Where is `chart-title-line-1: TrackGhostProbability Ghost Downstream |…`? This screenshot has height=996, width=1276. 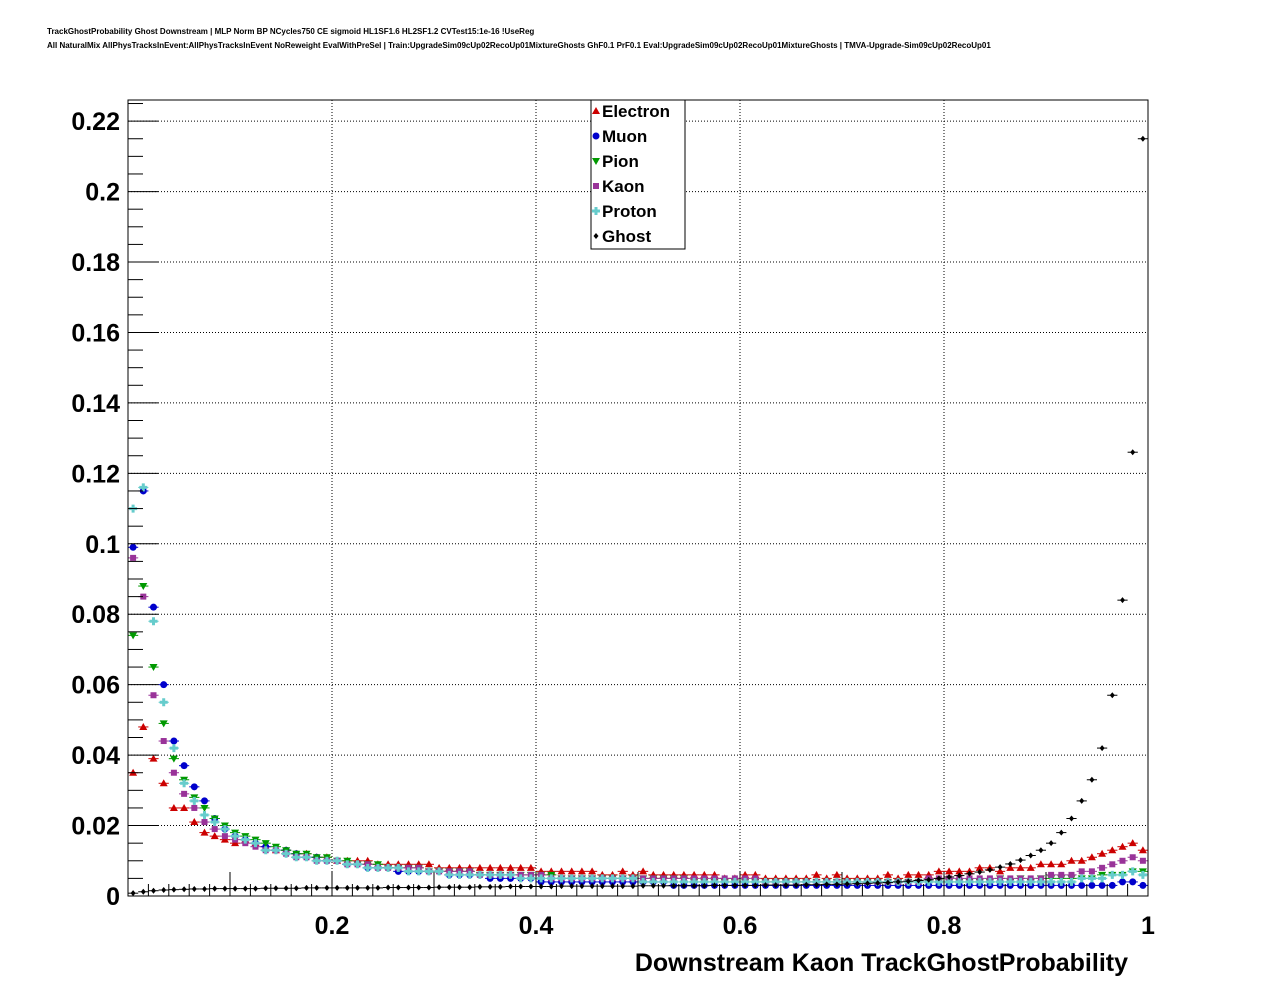 chart-title-line-1: TrackGhostProbability Ghost Downstream |… is located at coordinates (291, 31).